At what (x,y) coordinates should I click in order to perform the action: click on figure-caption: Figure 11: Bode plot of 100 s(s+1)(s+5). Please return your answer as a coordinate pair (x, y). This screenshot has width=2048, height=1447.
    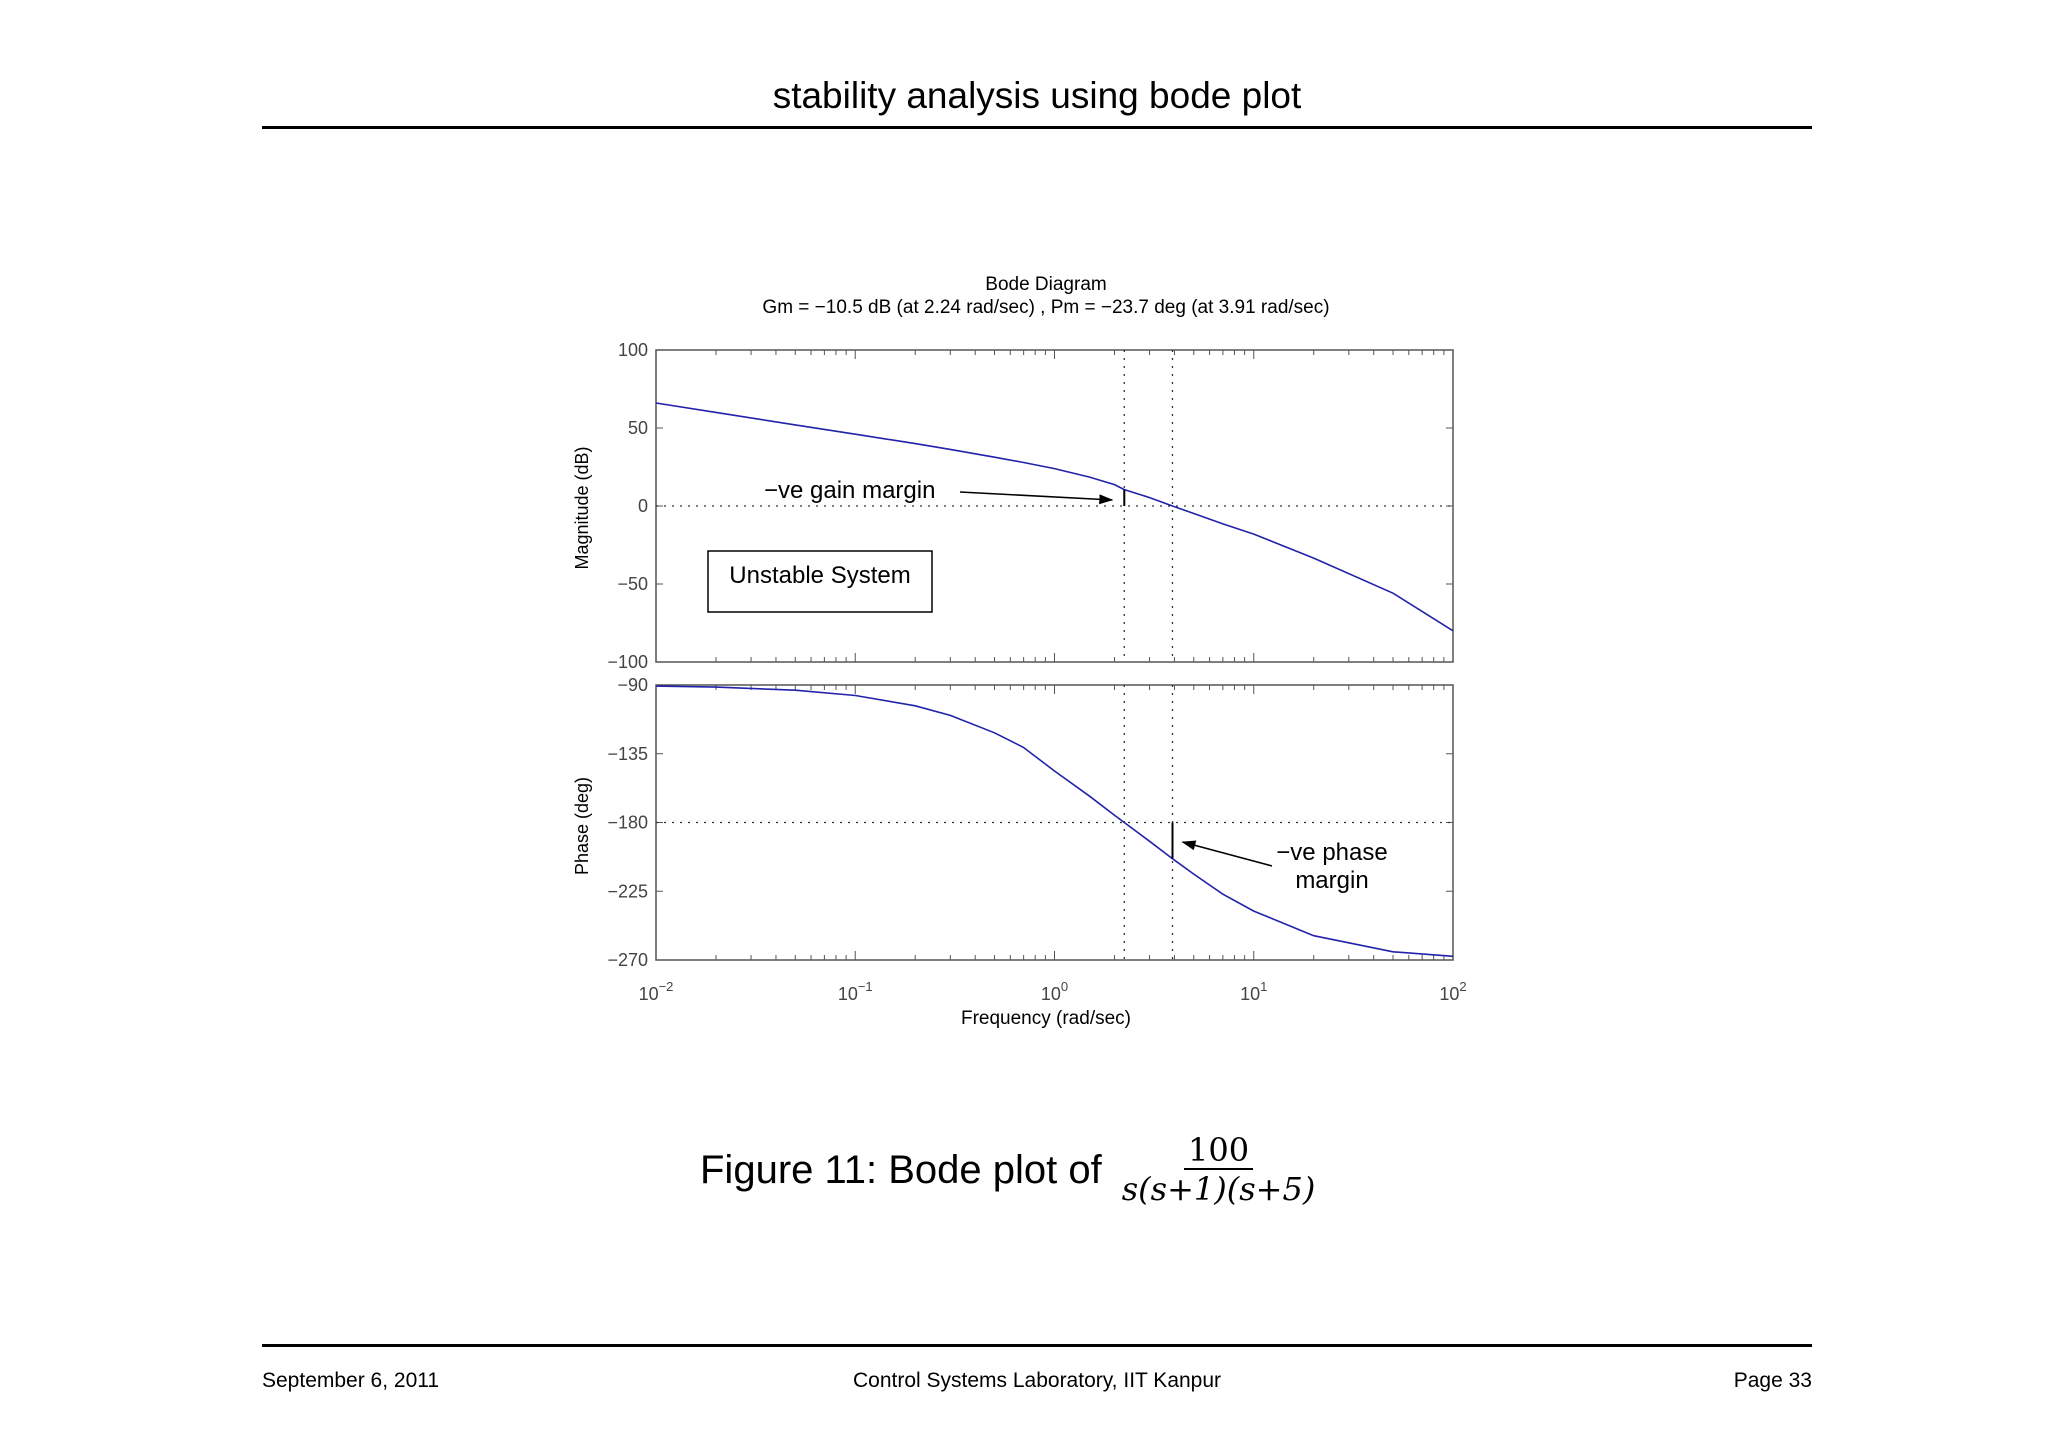
    Looking at the image, I should click on (1009, 1170).